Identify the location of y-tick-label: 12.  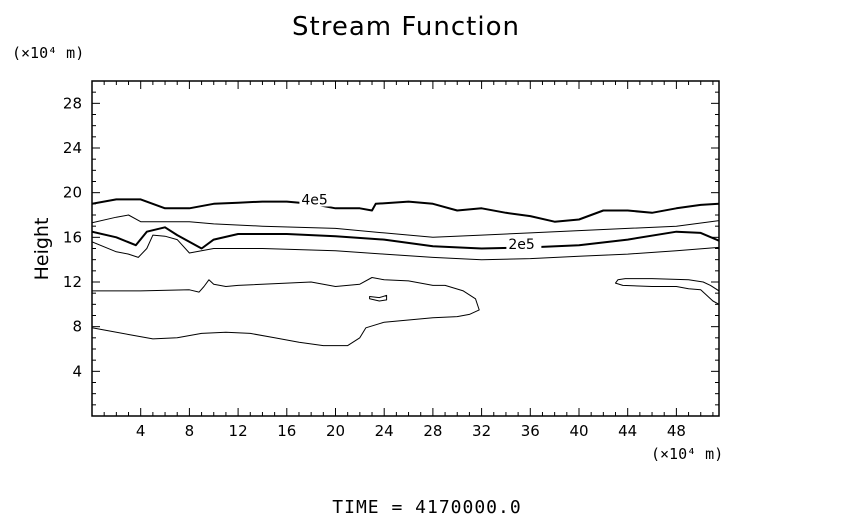
(72, 282).